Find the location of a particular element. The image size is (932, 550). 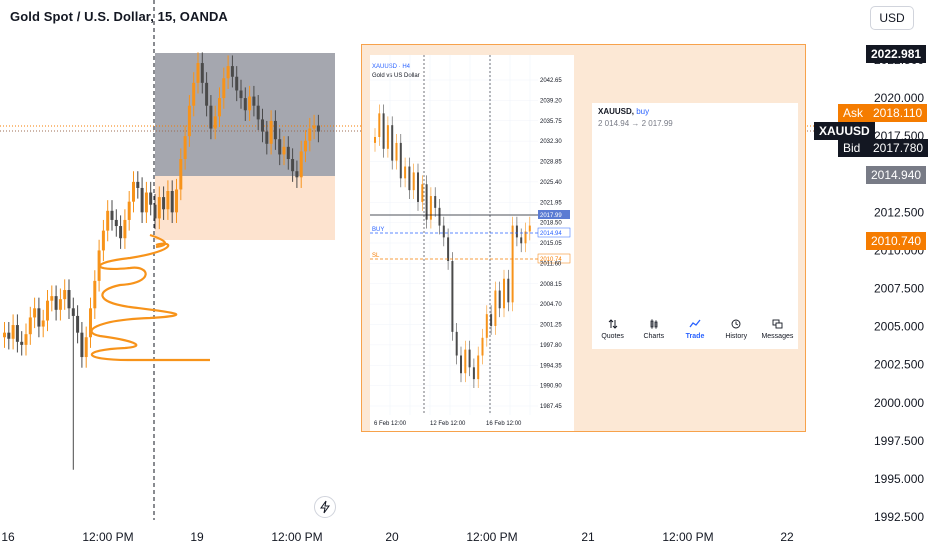

position-prices: 2 014.94 → 2 017.99 is located at coordinates (635, 123).